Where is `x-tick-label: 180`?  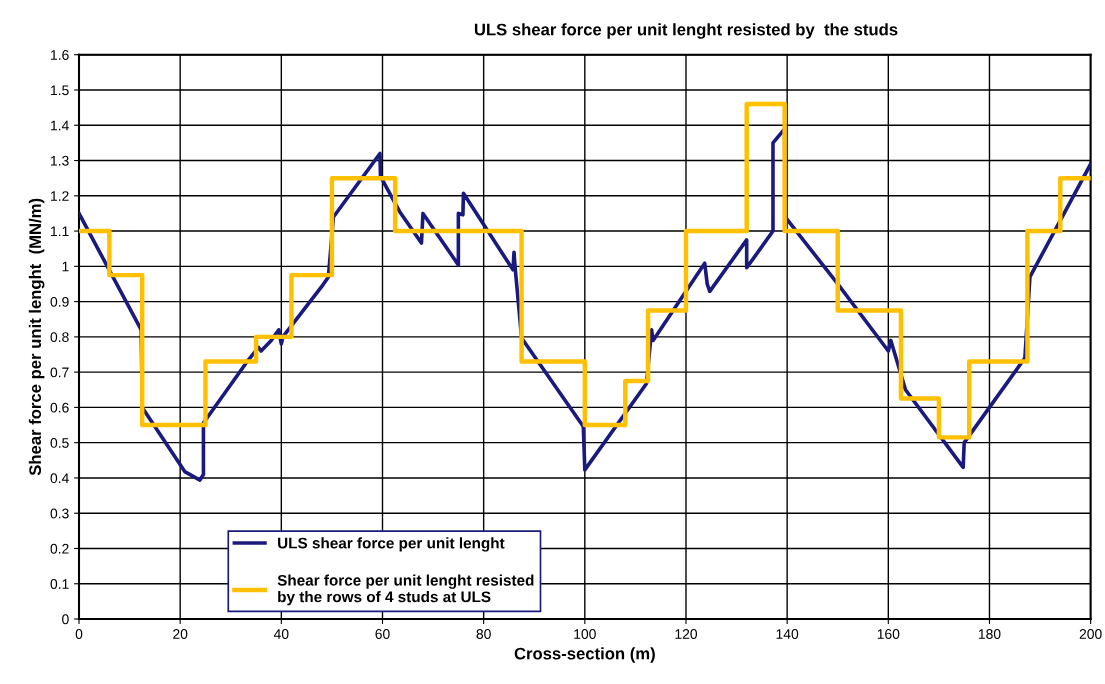 x-tick-label: 180 is located at coordinates (989, 634).